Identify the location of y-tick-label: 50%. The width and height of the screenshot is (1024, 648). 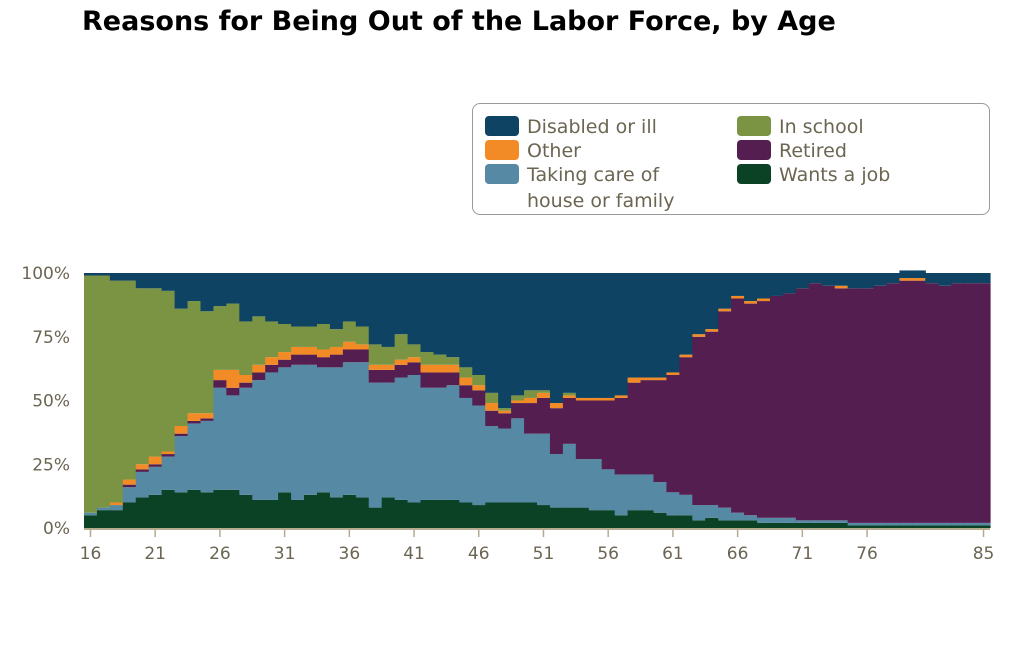
(51, 402).